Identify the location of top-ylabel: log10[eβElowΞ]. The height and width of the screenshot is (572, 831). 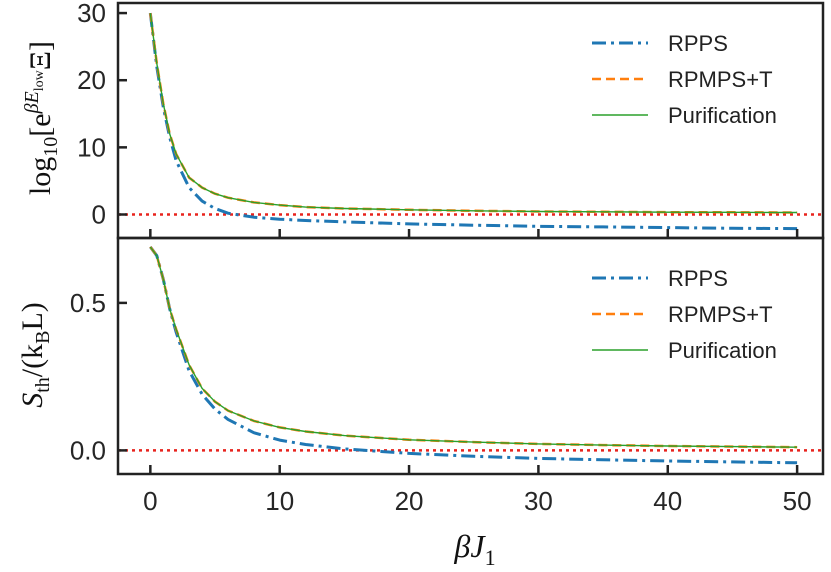
(41, 118).